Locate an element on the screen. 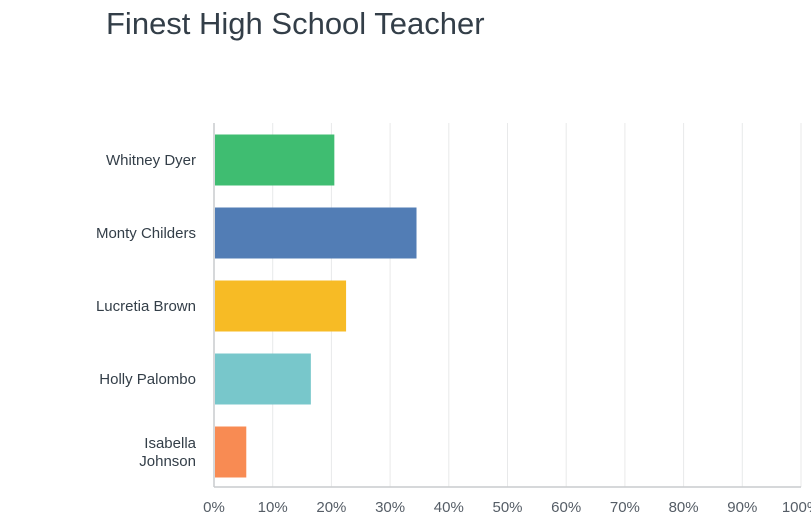 The height and width of the screenshot is (517, 811). category-label-line: Isabella is located at coordinates (170, 443).